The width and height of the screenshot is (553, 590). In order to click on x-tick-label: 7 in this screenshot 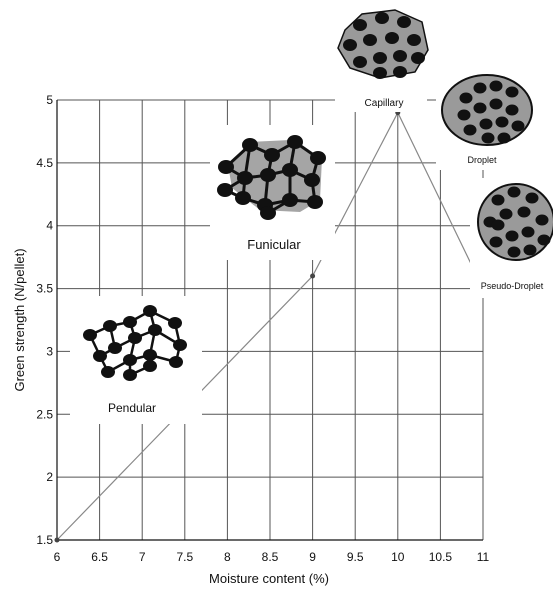, I will do `click(142, 557)`.